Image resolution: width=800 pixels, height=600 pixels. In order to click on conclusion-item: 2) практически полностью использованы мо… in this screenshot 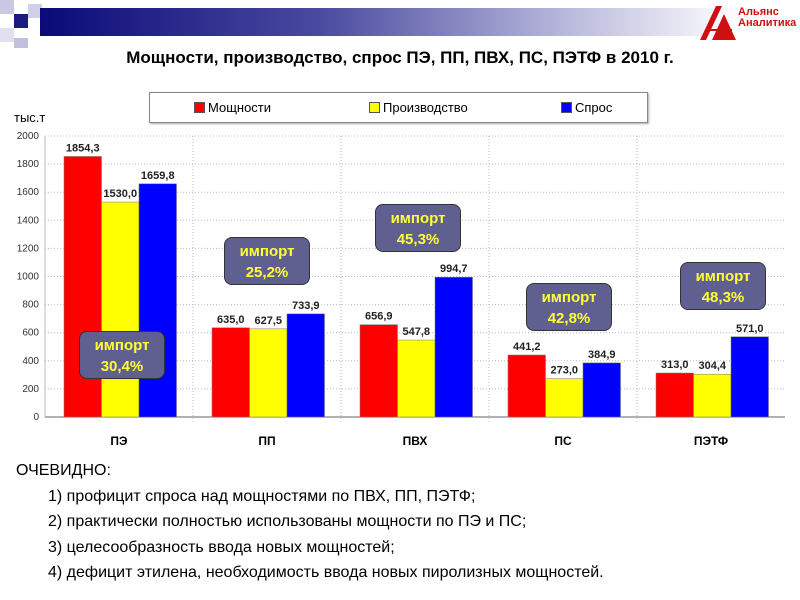, I will do `click(287, 521)`.